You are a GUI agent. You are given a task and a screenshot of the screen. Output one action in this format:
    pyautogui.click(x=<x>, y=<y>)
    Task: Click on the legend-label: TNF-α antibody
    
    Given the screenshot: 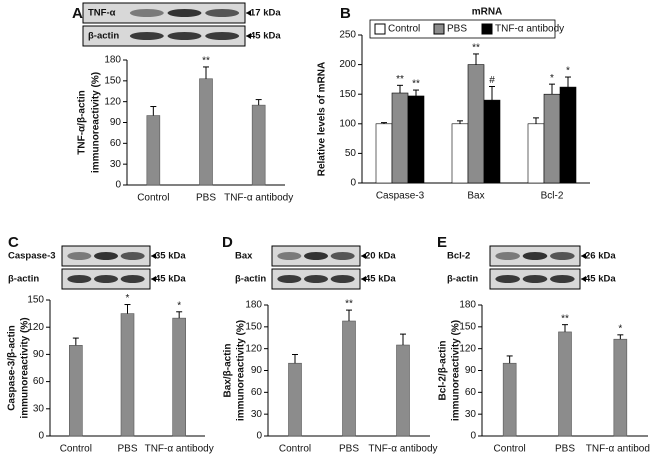 What is the action you would take?
    pyautogui.click(x=529, y=29)
    